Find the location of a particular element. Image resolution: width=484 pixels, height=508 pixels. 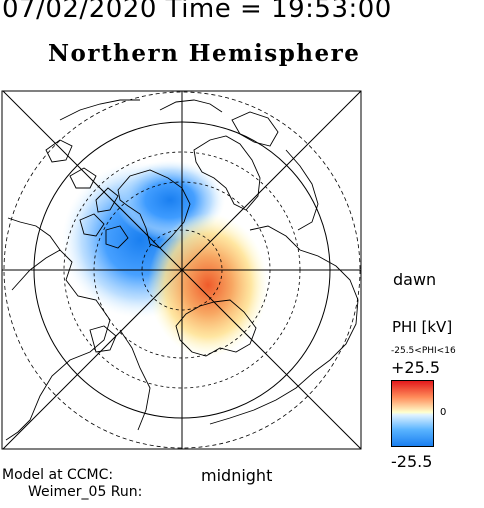

colorbar is located at coordinates (412, 413).